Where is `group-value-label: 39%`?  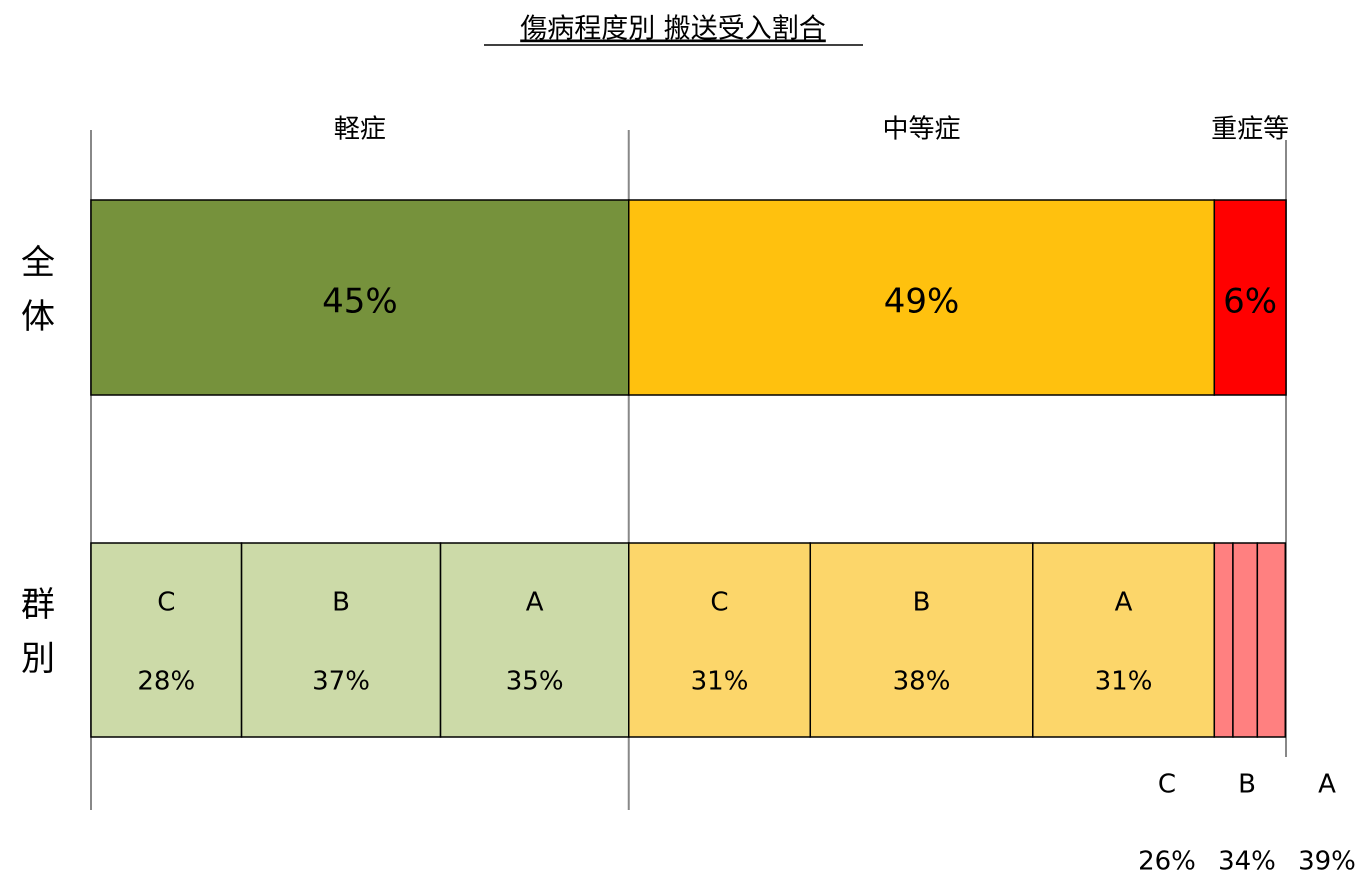
group-value-label: 39% is located at coordinates (1327, 862).